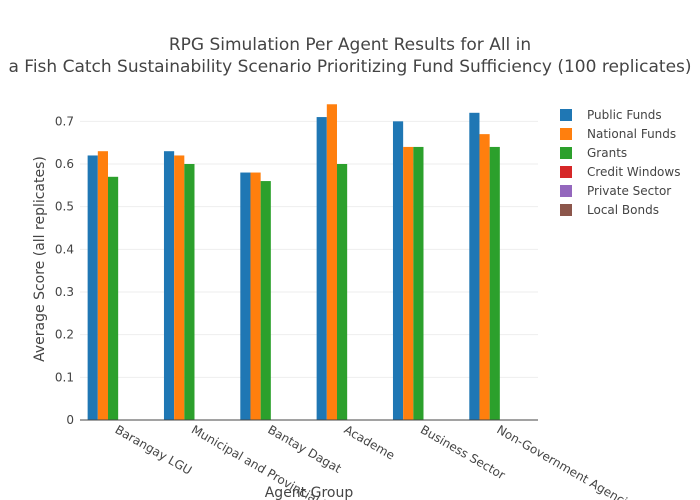 The width and height of the screenshot is (700, 500). Describe the element at coordinates (64, 249) in the screenshot. I see `y-tick-label: 0.4` at that location.